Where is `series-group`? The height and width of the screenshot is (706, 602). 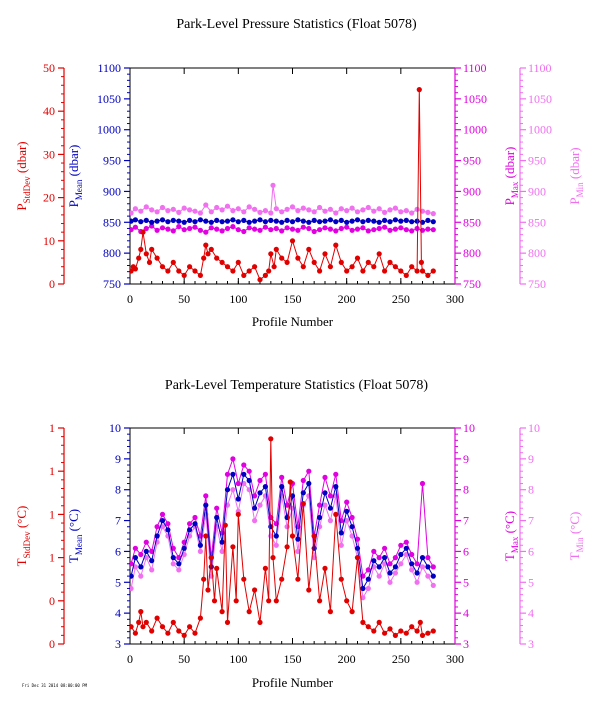
series-group is located at coordinates (283, 185).